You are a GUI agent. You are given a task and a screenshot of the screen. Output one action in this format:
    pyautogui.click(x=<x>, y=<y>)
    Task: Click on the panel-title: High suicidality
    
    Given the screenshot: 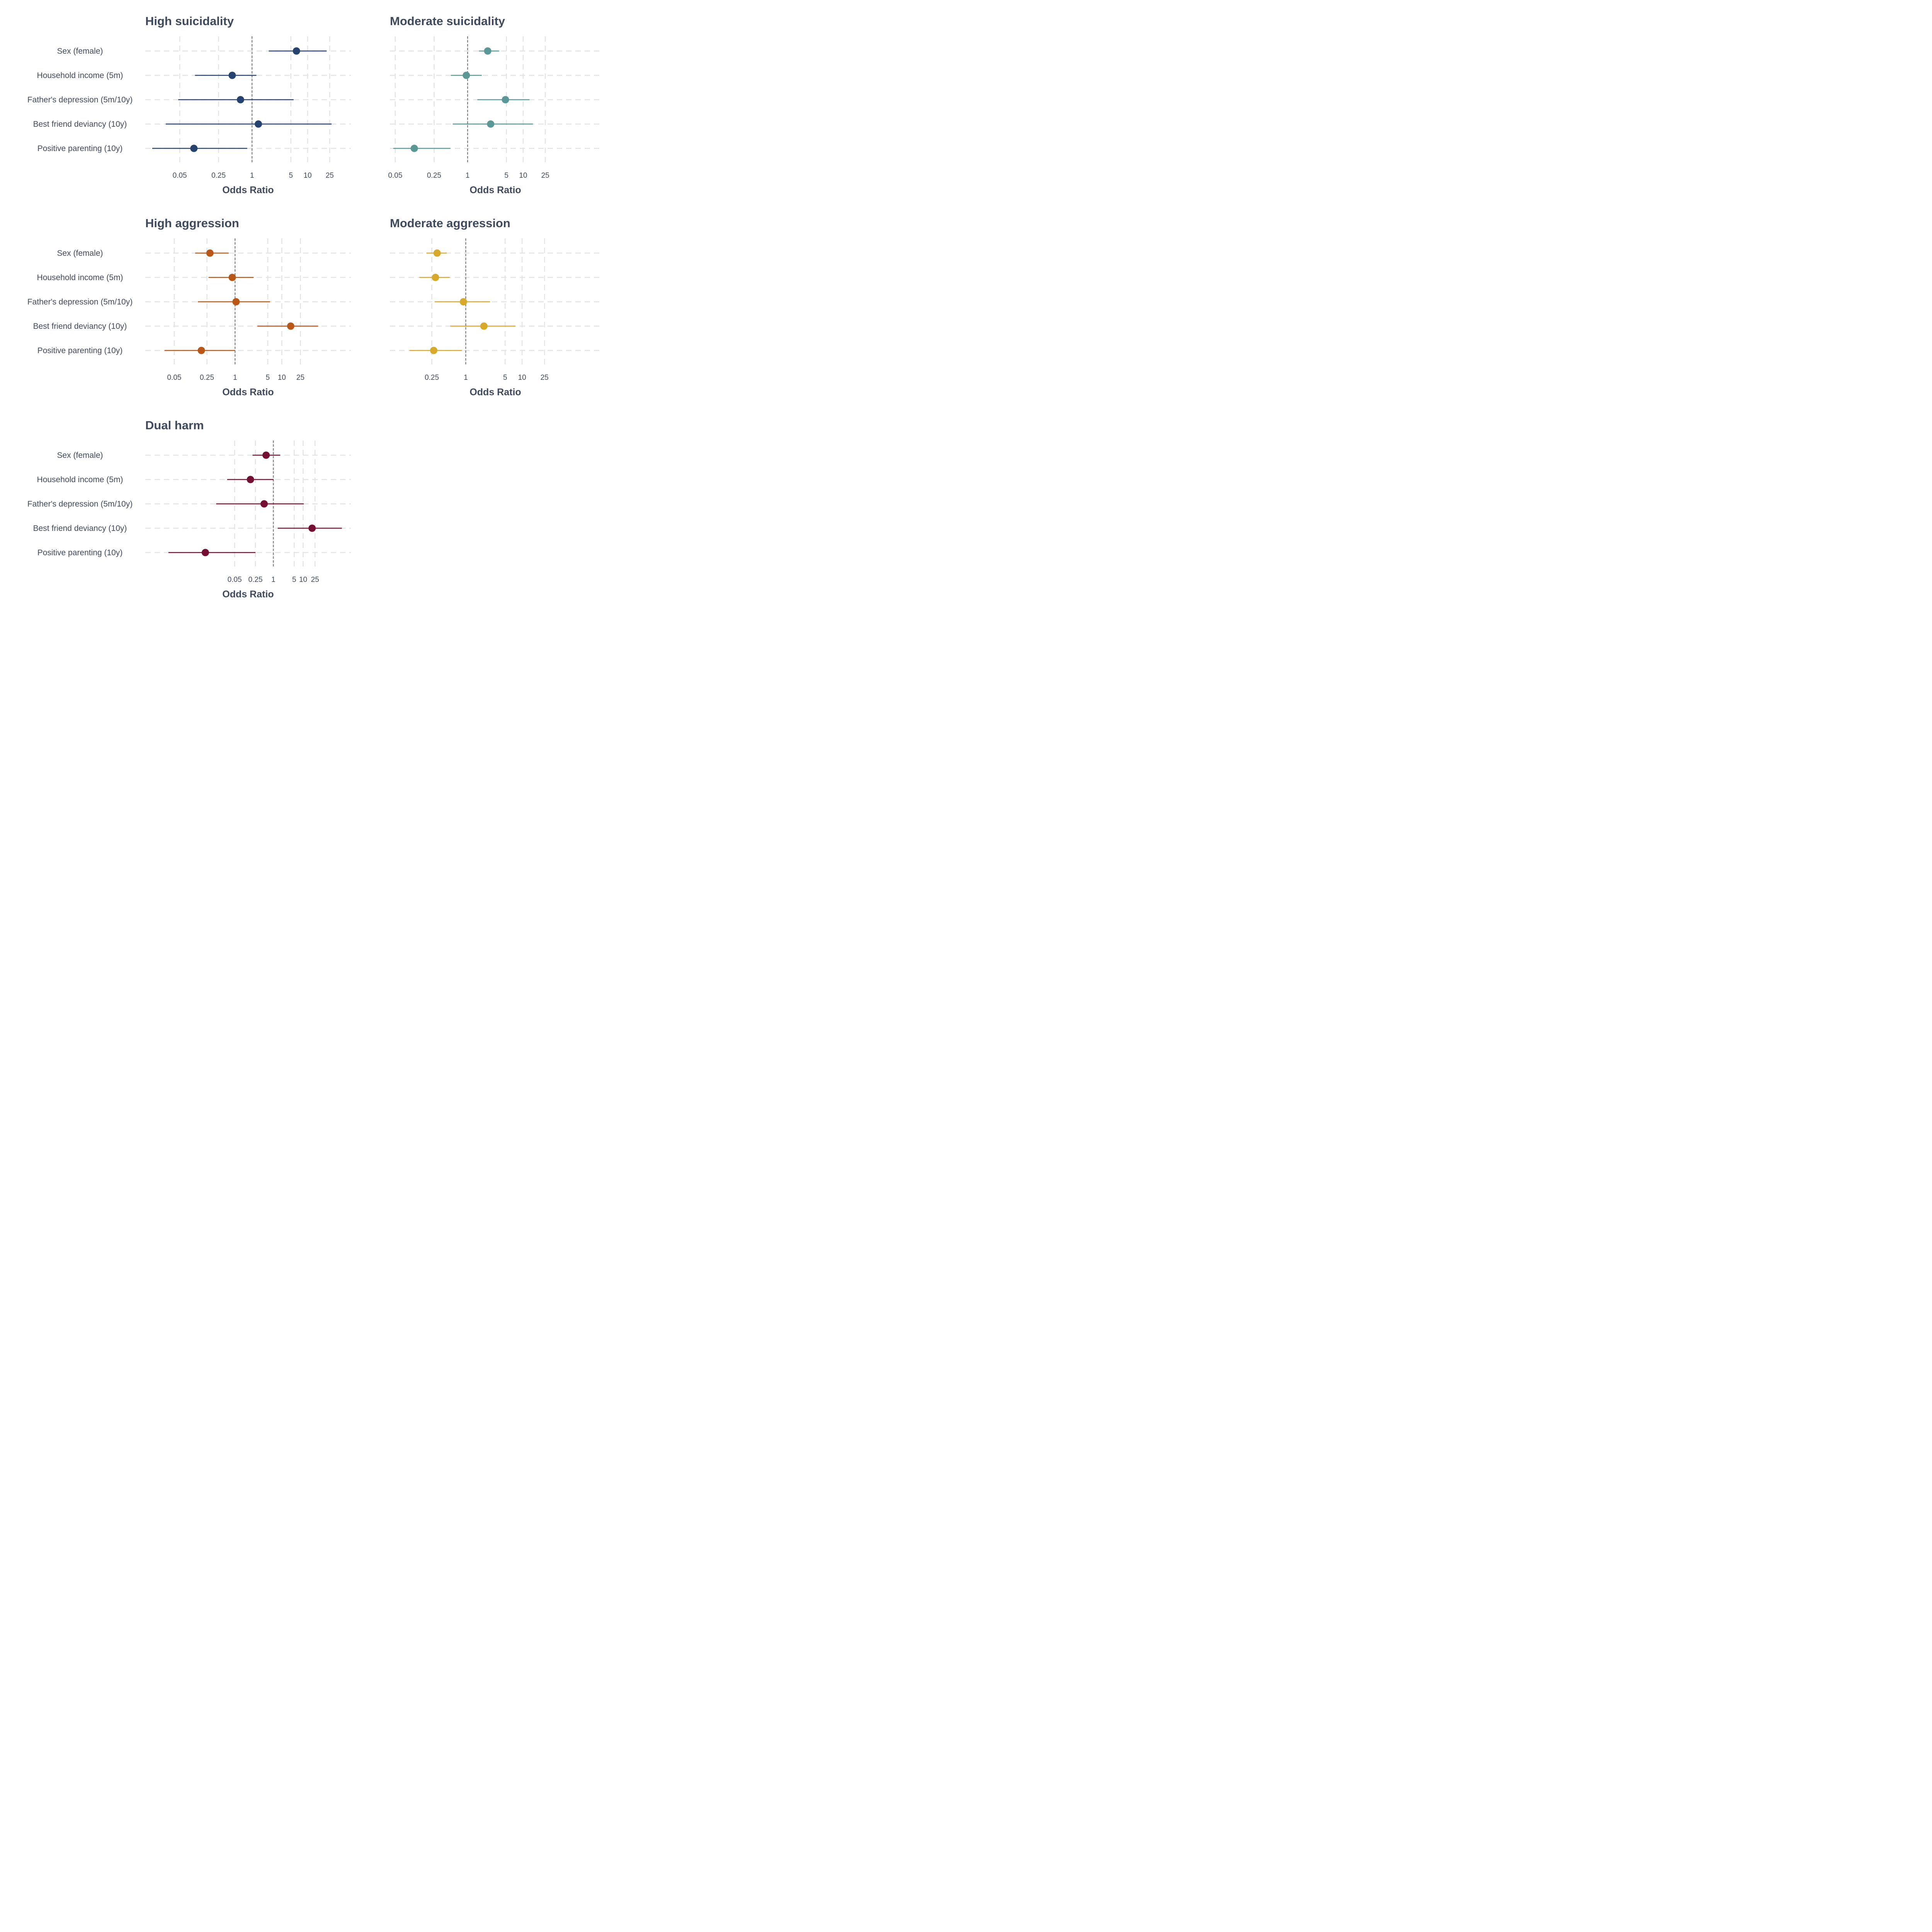 What is the action you would take?
    pyautogui.click(x=190, y=21)
    